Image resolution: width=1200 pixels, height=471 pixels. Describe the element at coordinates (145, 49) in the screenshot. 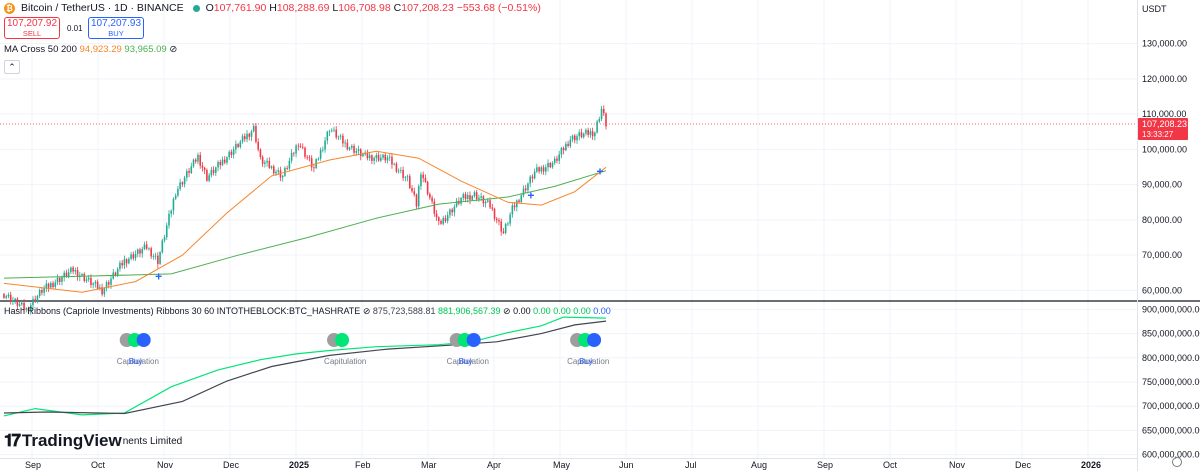

I see `ma-slow-value: 93,965.09` at that location.